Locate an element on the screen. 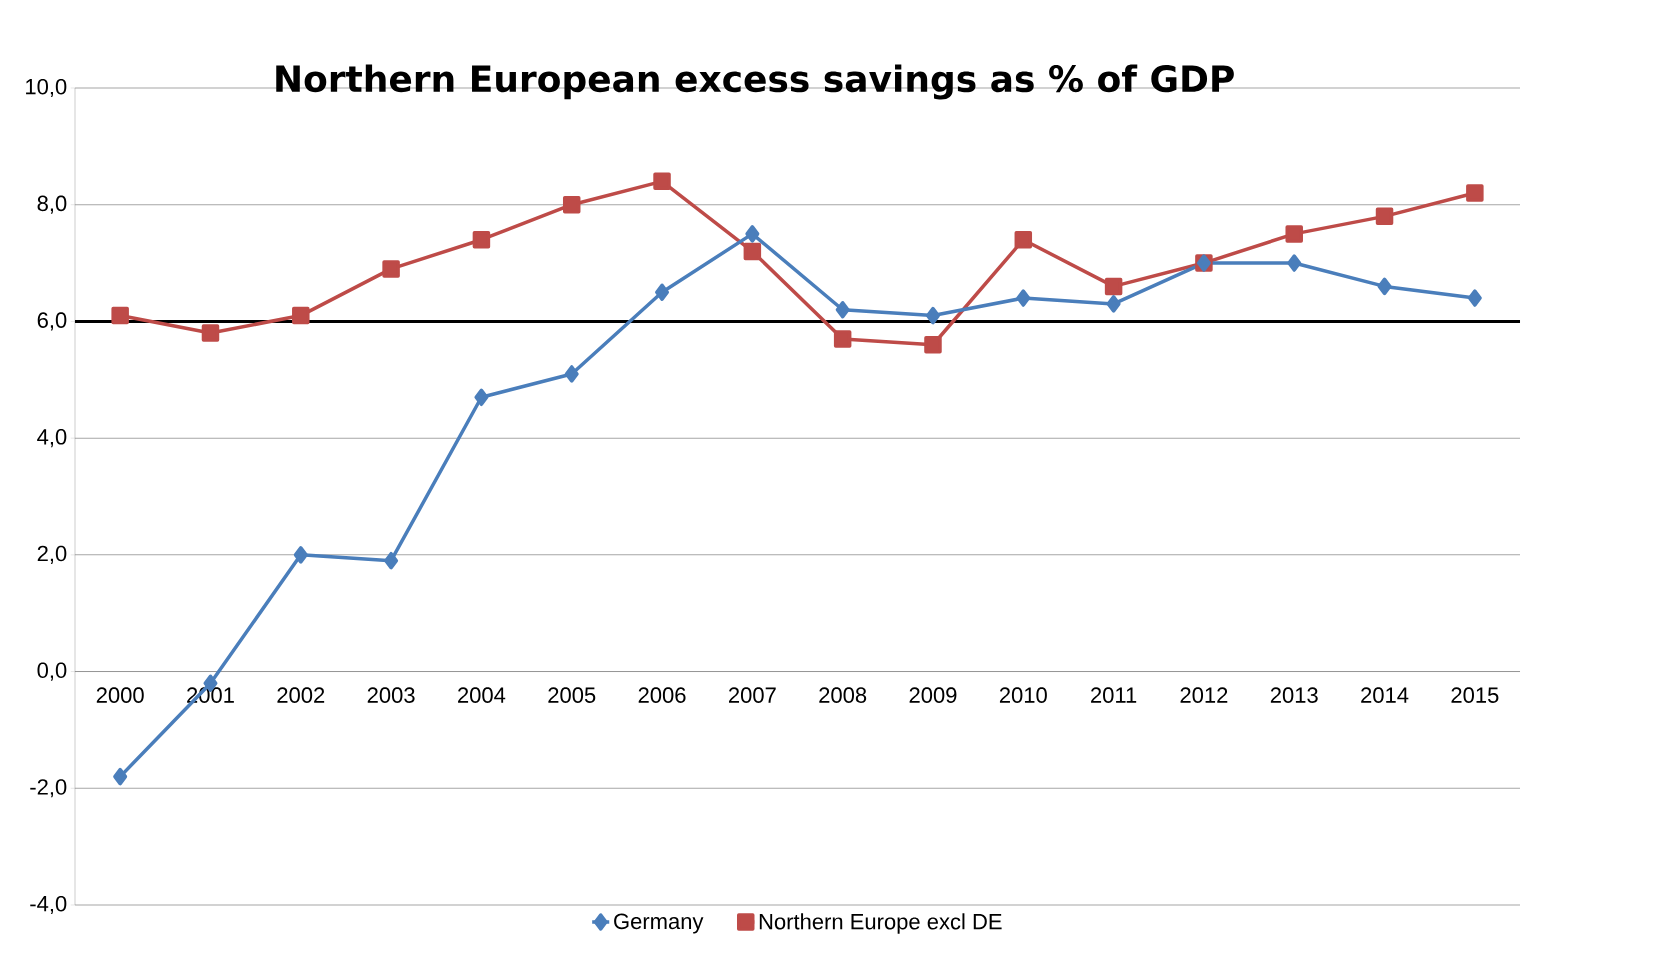  x-tick-label: 2000 is located at coordinates (120, 695).